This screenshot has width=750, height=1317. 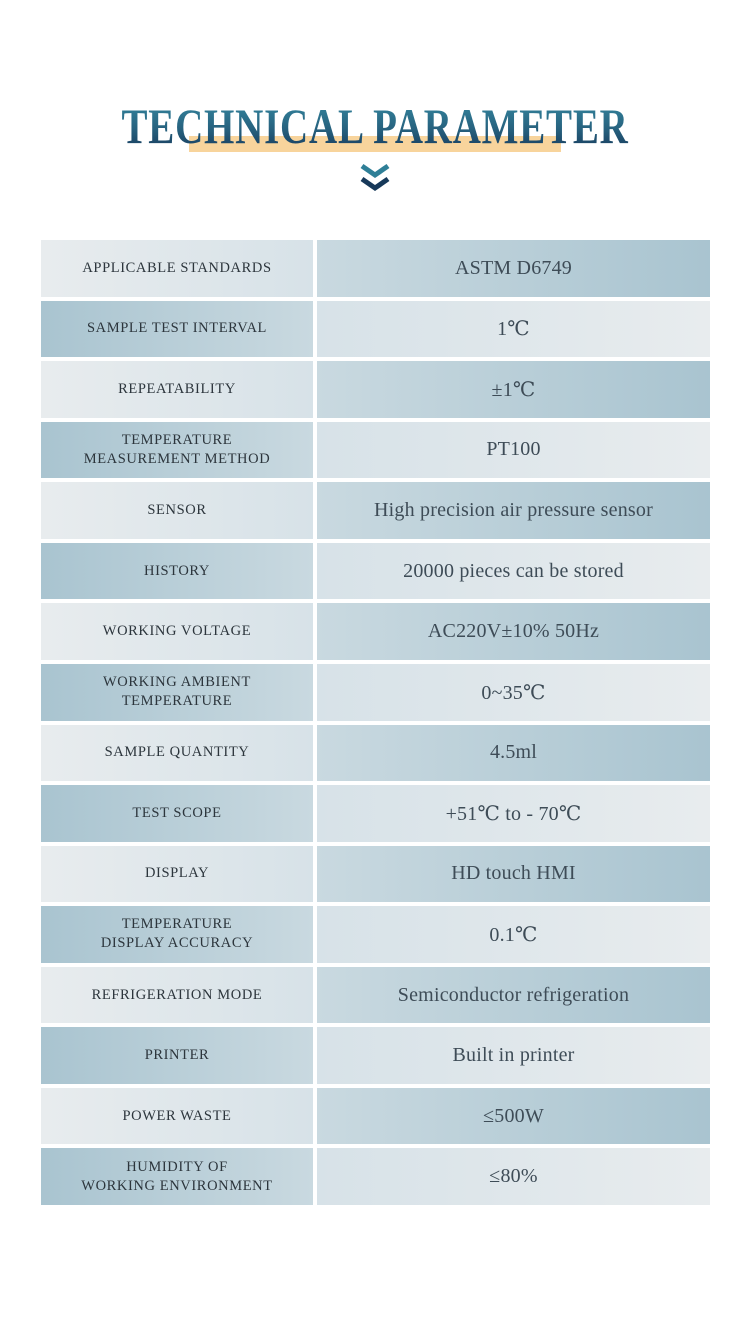 I want to click on table-row: TEMPERATURE DISPLAY ACCURACY 0.1℃, so click(x=375, y=934).